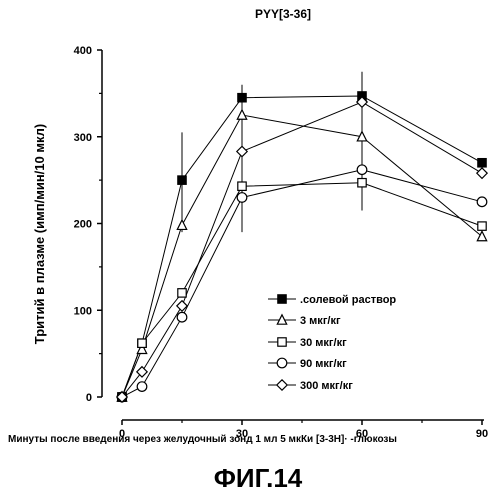 This screenshot has width=497, height=500. I want to click on x-tick-label: 0, so click(122, 434).